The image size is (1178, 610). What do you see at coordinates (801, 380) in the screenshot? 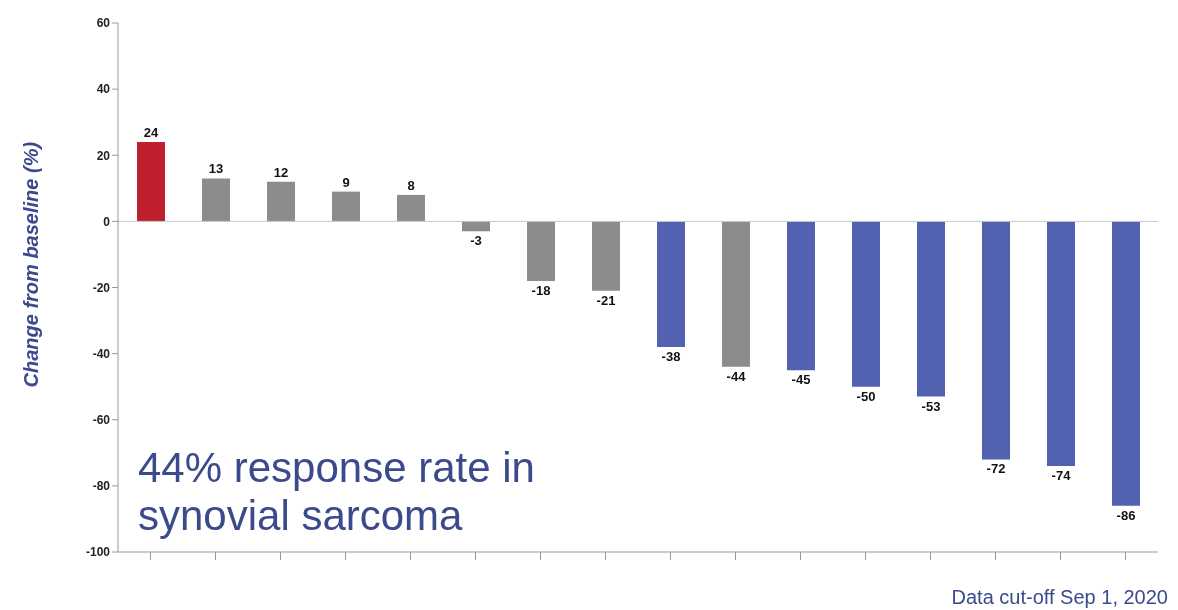
I see `data-label: -45` at bounding box center [801, 380].